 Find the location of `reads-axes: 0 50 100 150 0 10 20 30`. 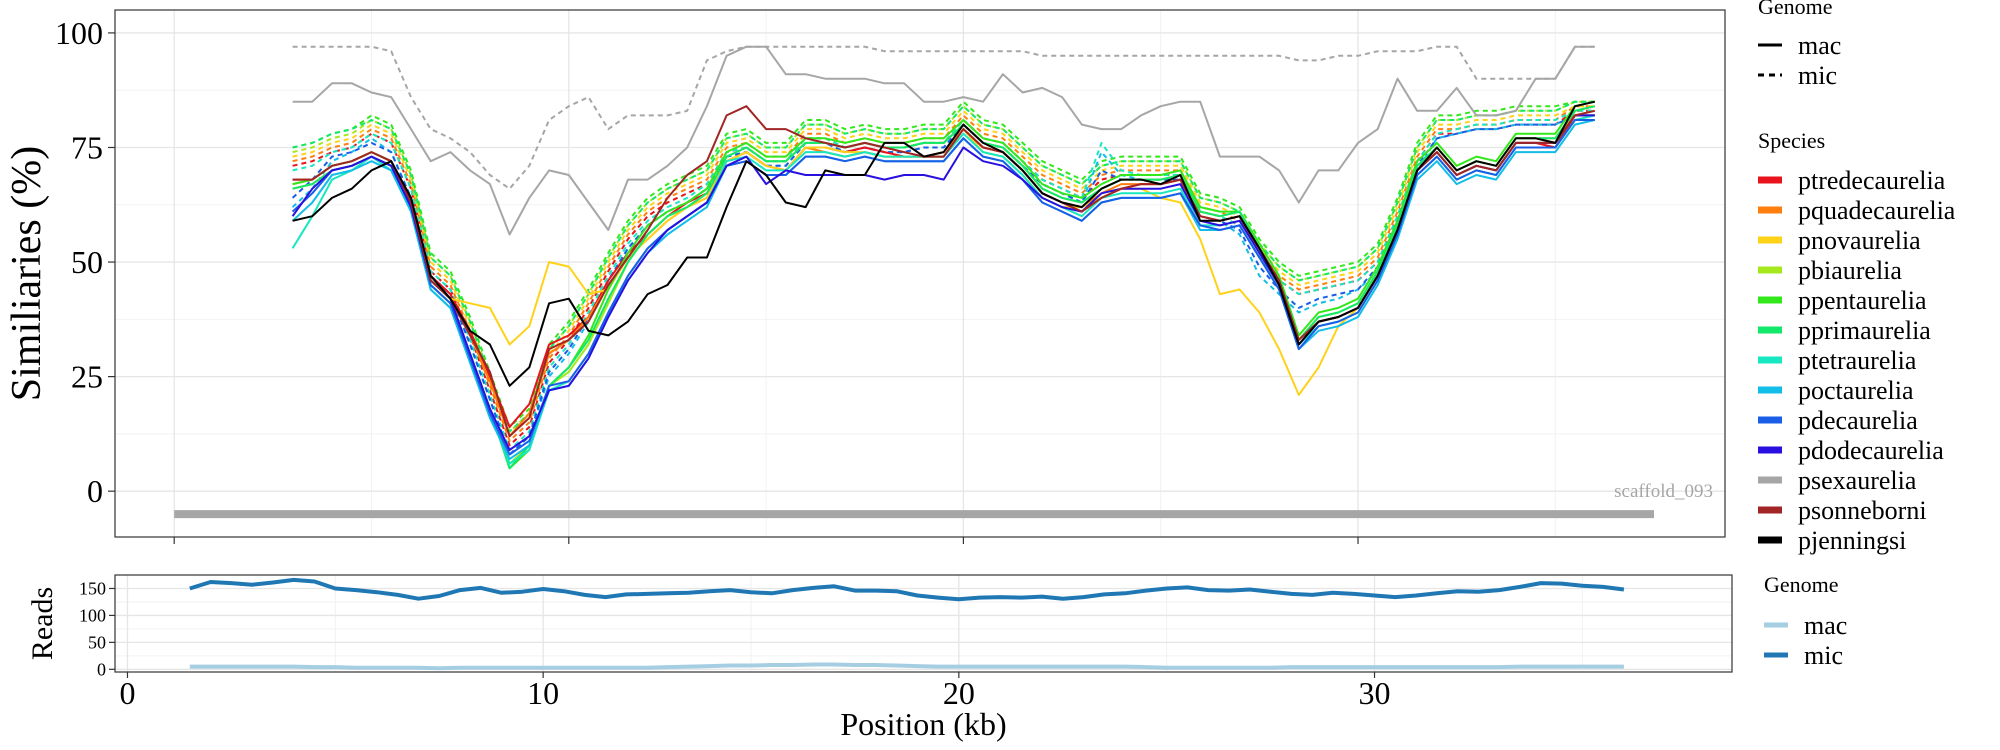

reads-axes: 0 50 100 150 0 10 20 30 is located at coordinates (735, 644).